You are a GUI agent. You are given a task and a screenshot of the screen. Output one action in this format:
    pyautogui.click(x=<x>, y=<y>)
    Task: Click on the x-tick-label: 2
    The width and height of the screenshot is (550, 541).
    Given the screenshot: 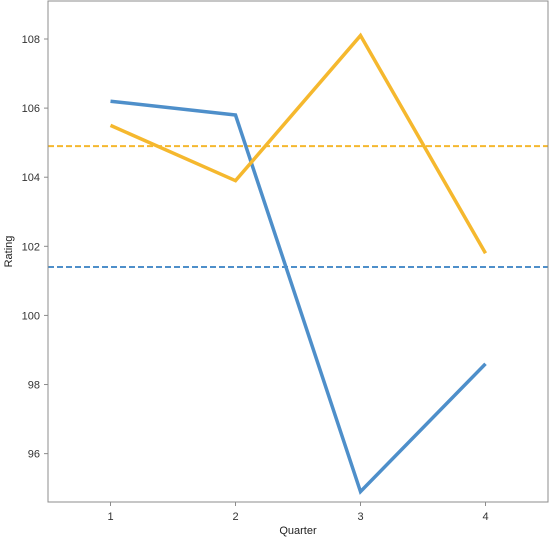 What is the action you would take?
    pyautogui.click(x=235, y=517)
    